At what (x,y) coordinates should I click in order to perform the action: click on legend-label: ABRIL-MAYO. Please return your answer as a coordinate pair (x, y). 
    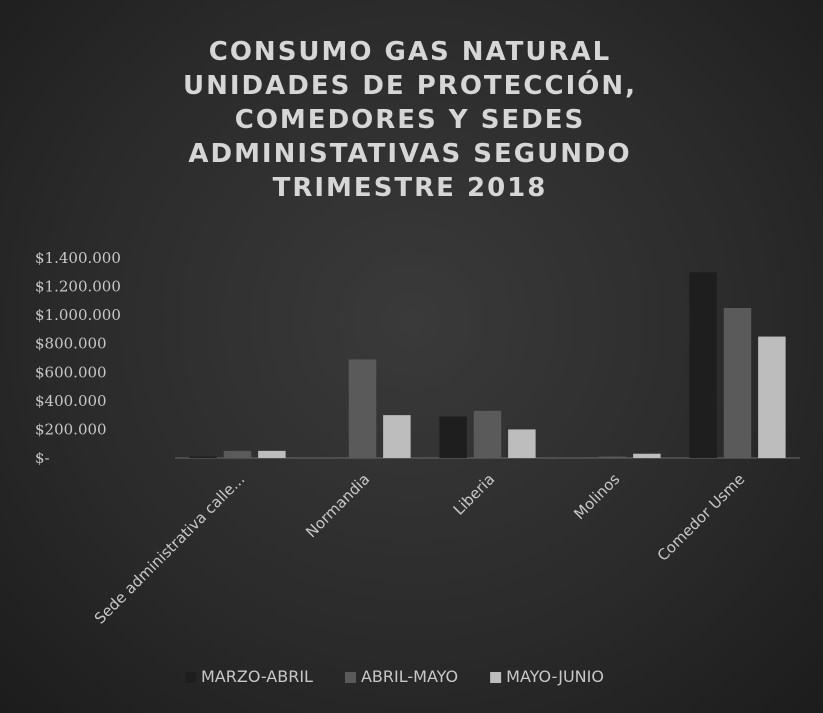
    Looking at the image, I should click on (409, 676).